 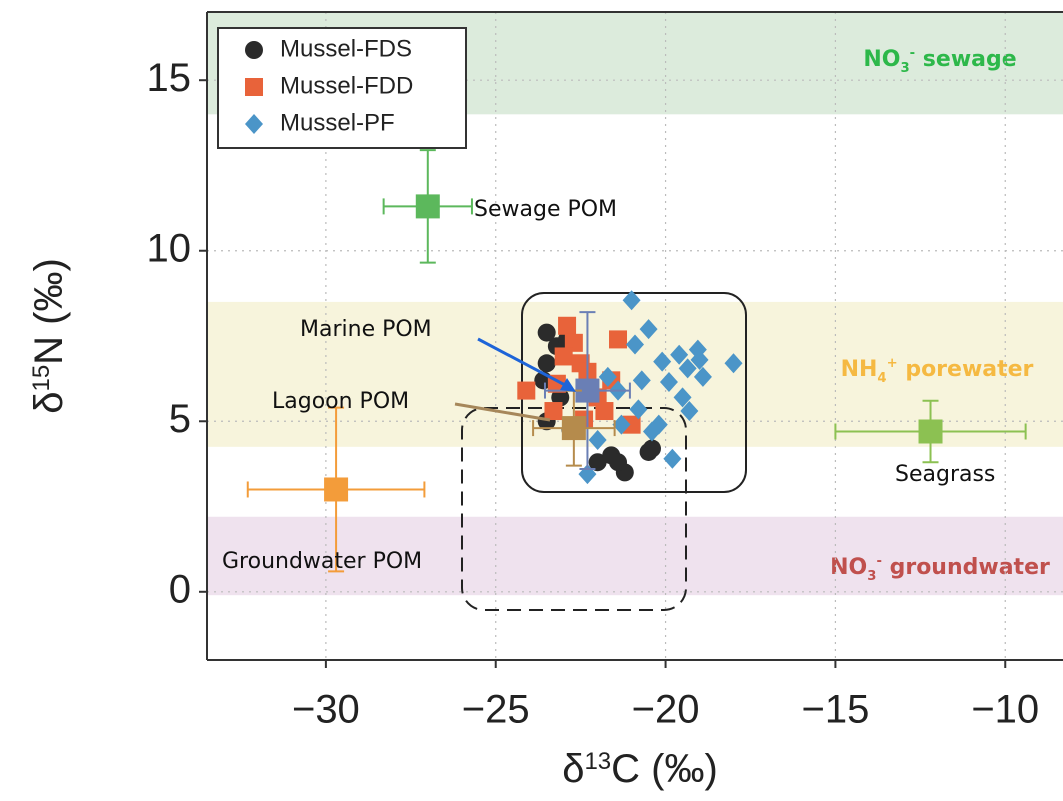 I want to click on x-tick-label: −30, so click(x=326, y=710).